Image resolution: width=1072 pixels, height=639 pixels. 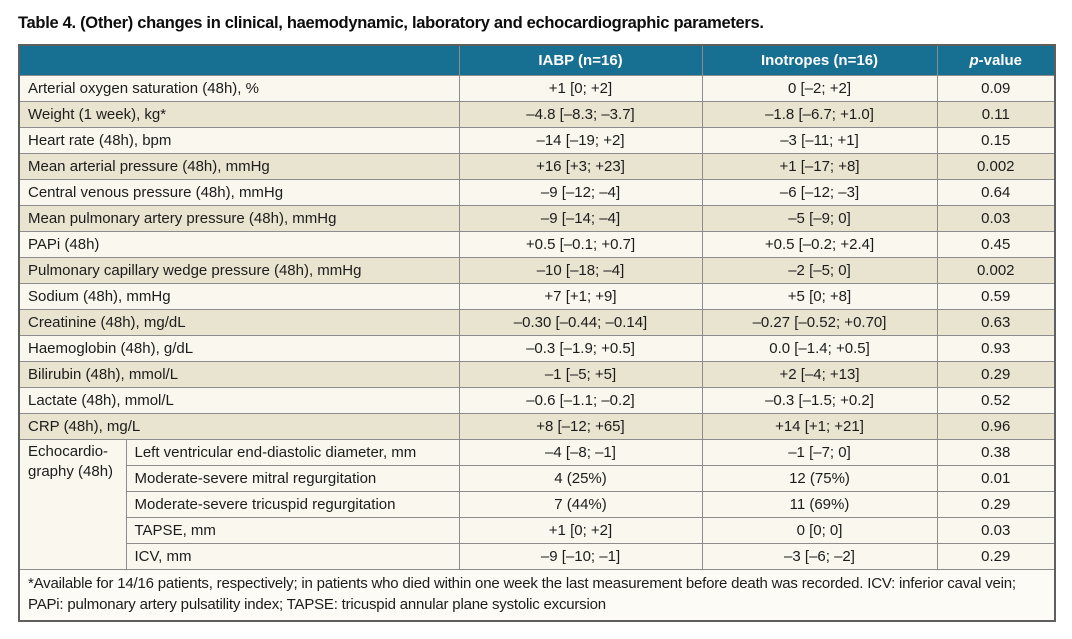 I want to click on param-cell: Moderate-severe mitral regurgitation, so click(x=292, y=478).